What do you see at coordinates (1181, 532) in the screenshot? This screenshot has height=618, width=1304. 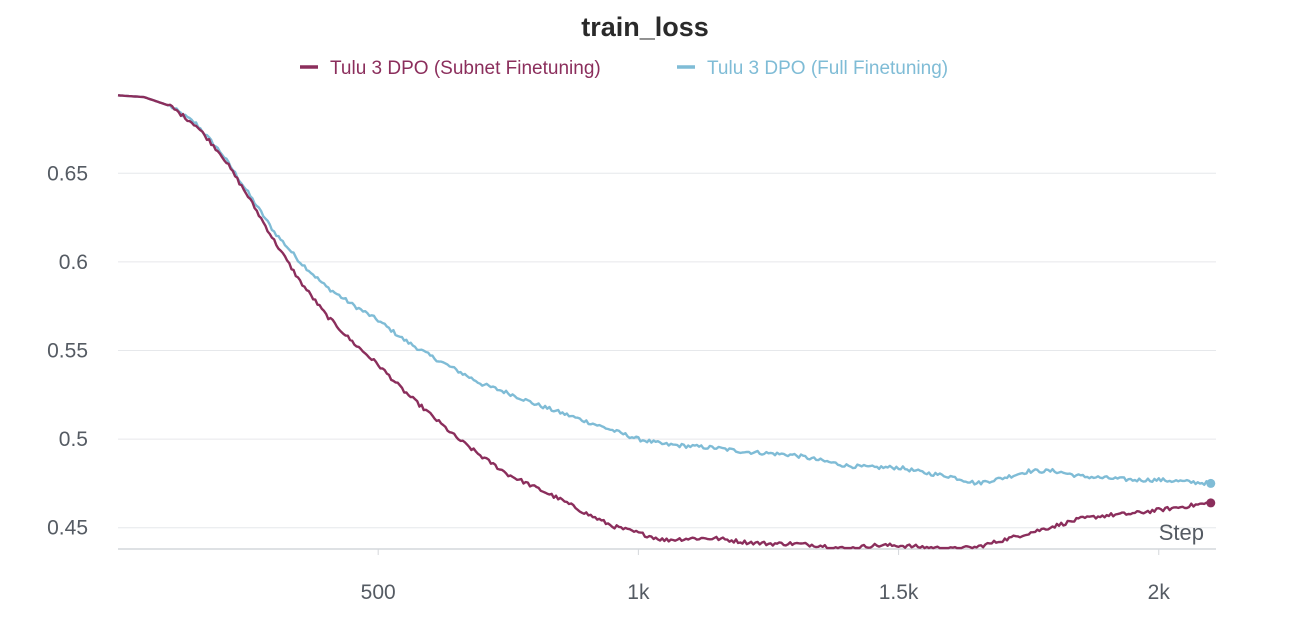 I see `x-axis-label: Step` at bounding box center [1181, 532].